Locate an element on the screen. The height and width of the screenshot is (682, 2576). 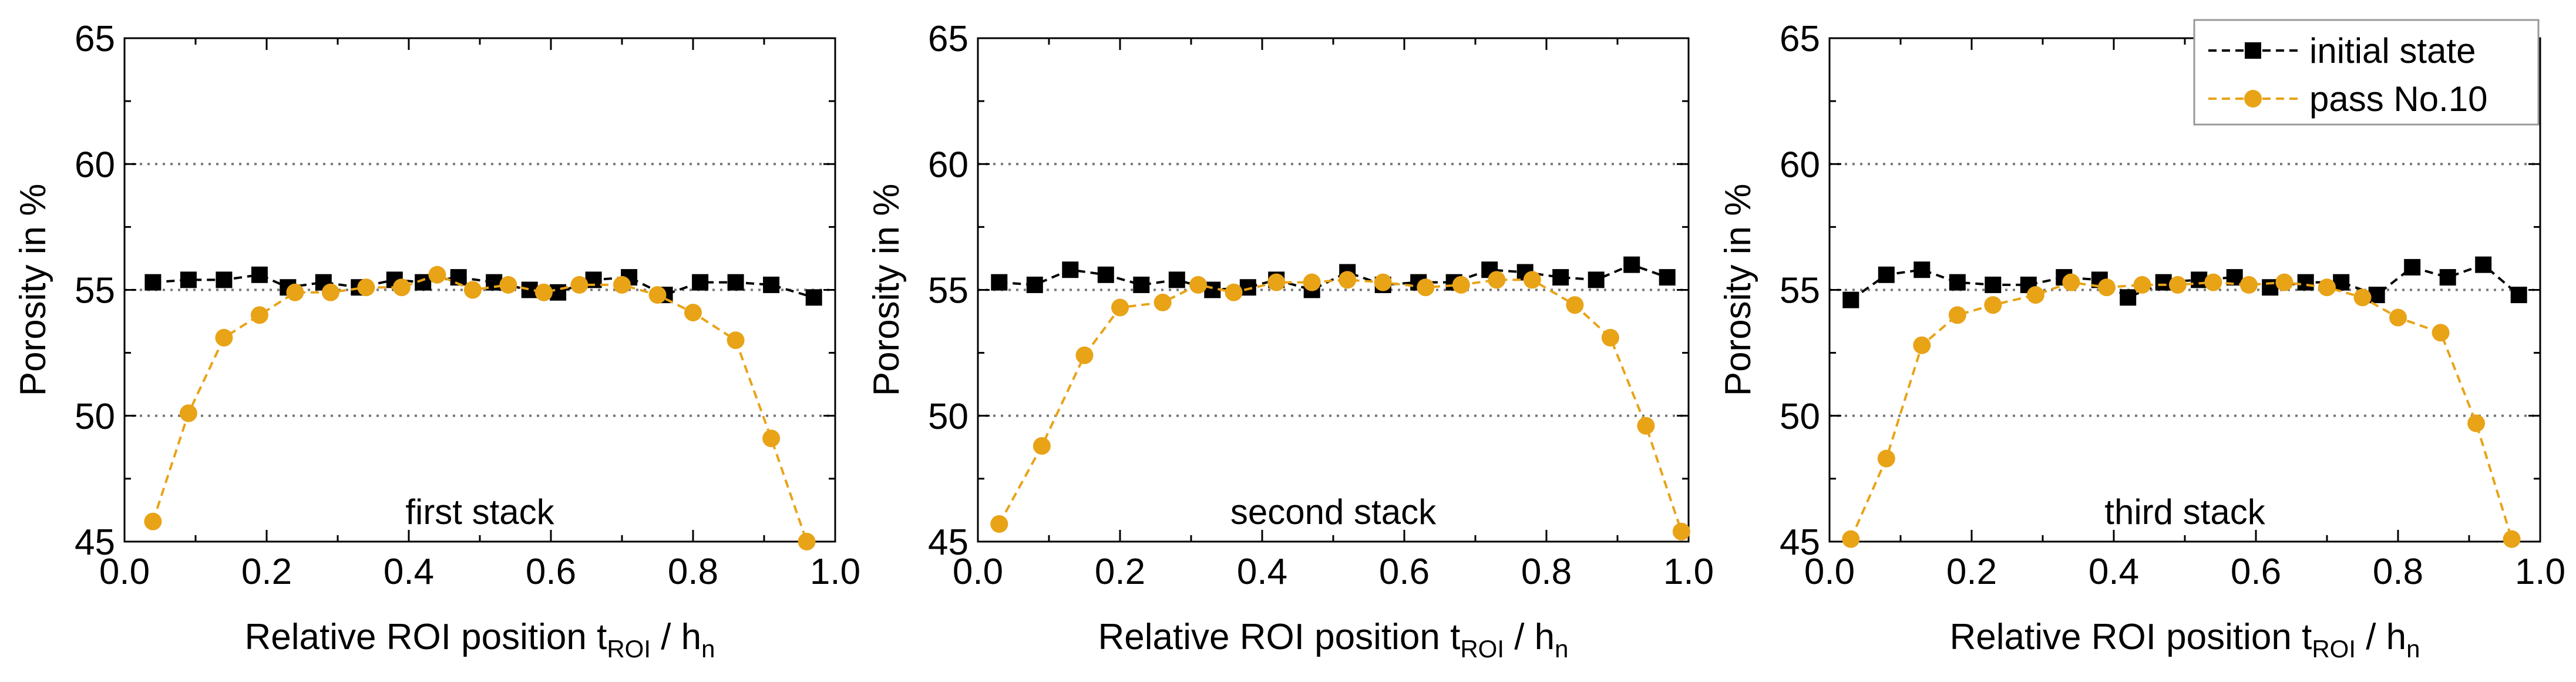
legend-label: initial state is located at coordinates (2392, 50).